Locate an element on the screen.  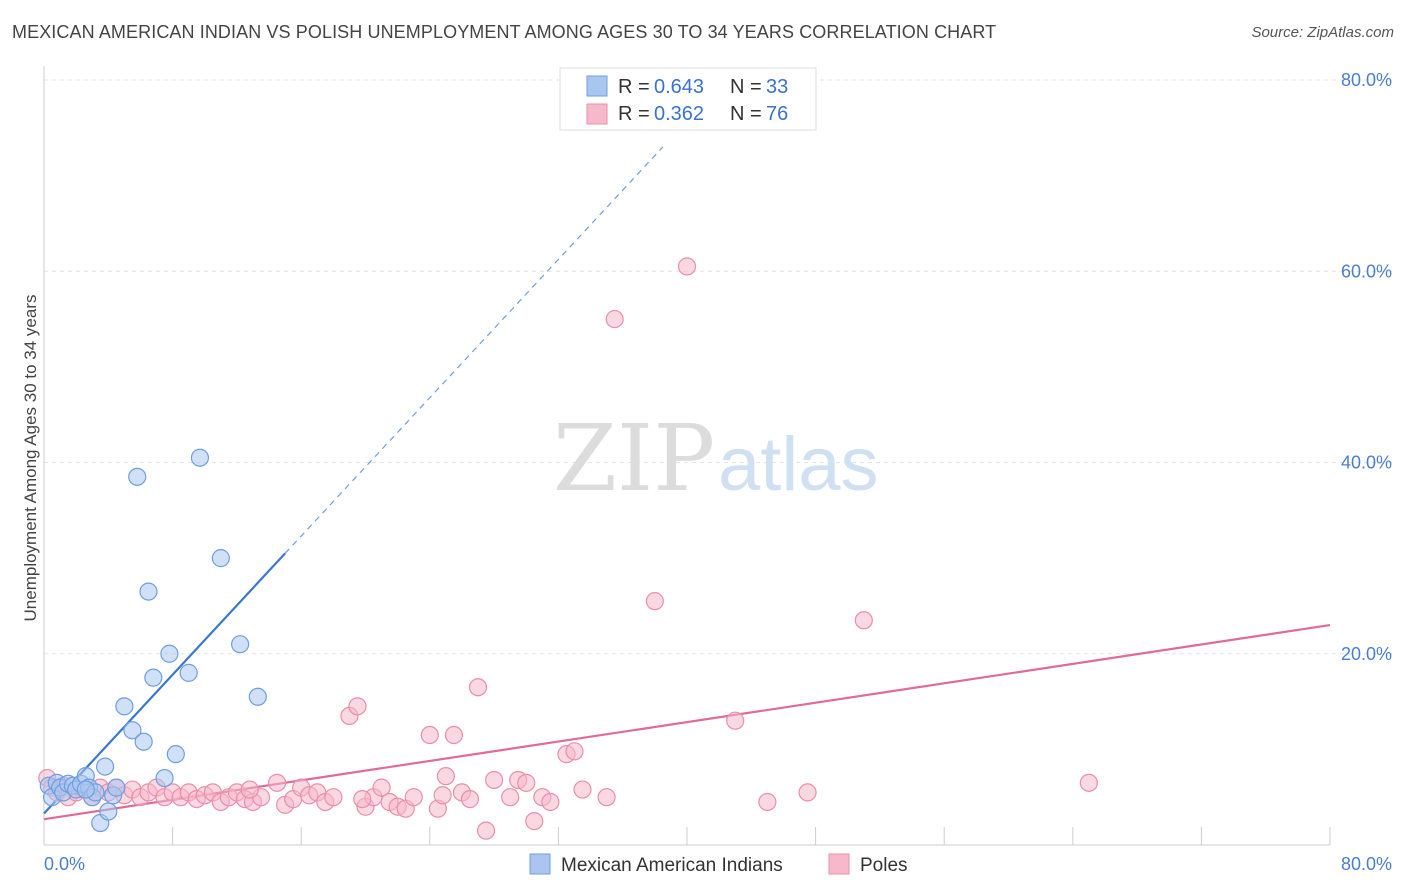
source-label: Source: ZipAtlas.com is located at coordinates (1322, 32).